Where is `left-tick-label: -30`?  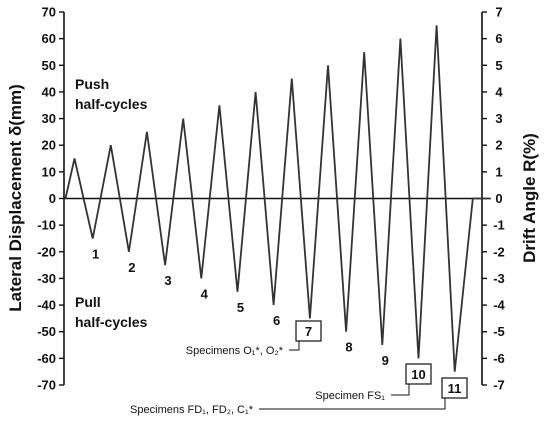 left-tick-label: -30 is located at coordinates (46, 278).